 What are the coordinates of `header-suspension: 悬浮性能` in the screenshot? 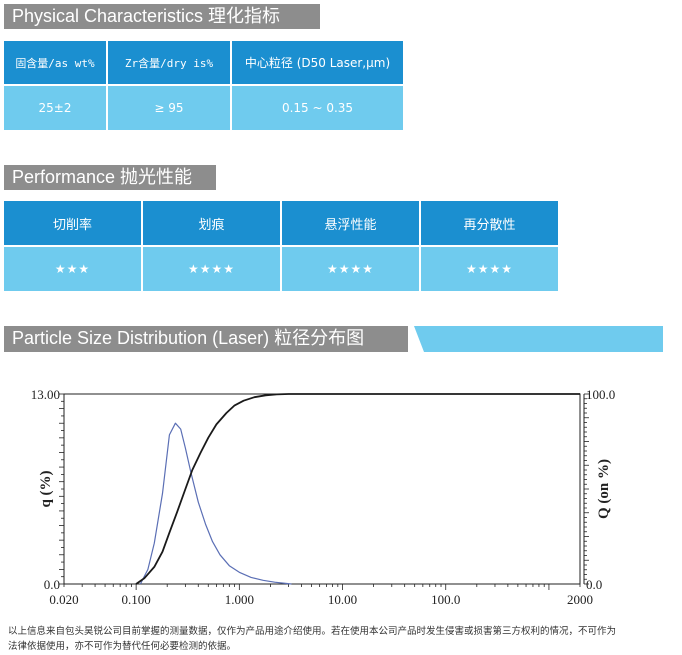 It's located at (350, 223).